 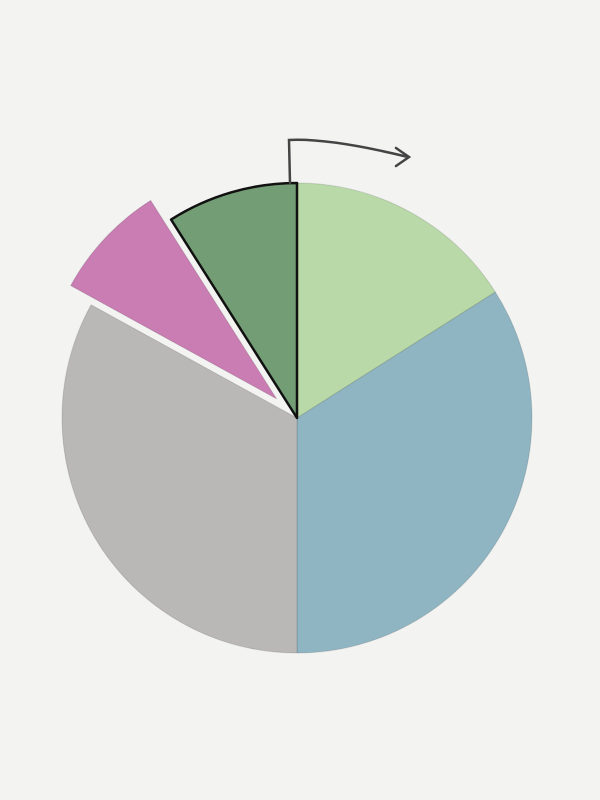 I want to click on arrow-head, so click(x=403, y=157).